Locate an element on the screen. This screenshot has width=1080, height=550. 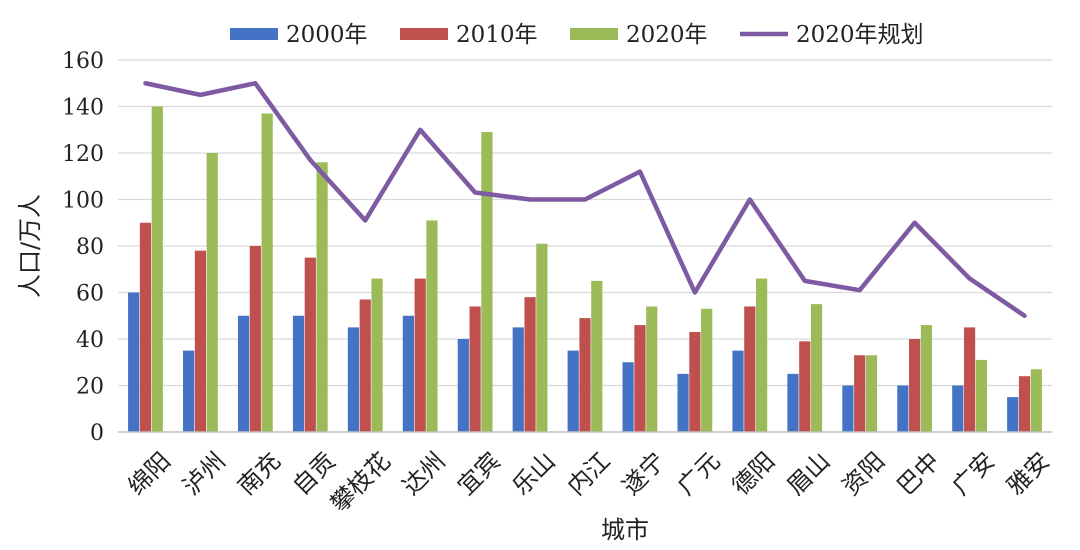
bar-2000年-宜宾 is located at coordinates (463, 385).